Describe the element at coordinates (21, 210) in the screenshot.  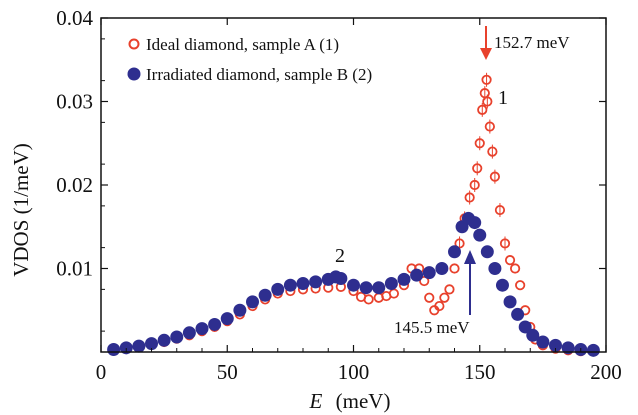
I see `y-axis-label: VDOS (1/meV)` at that location.